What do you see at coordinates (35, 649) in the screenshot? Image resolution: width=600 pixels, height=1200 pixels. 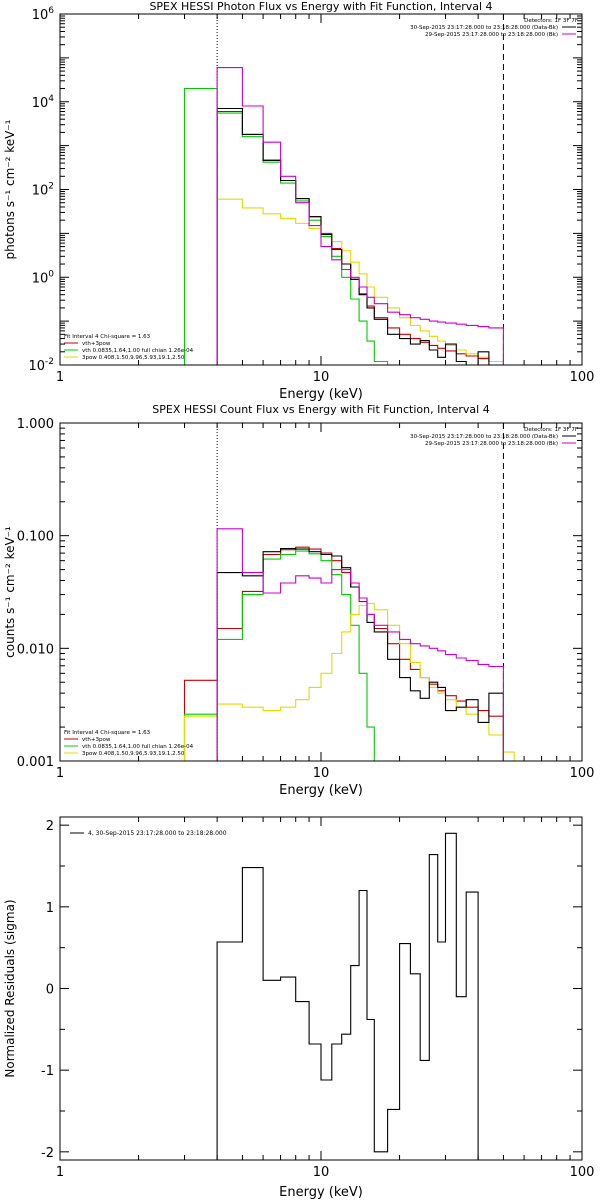 I see `y-tick-label: 0.010` at bounding box center [35, 649].